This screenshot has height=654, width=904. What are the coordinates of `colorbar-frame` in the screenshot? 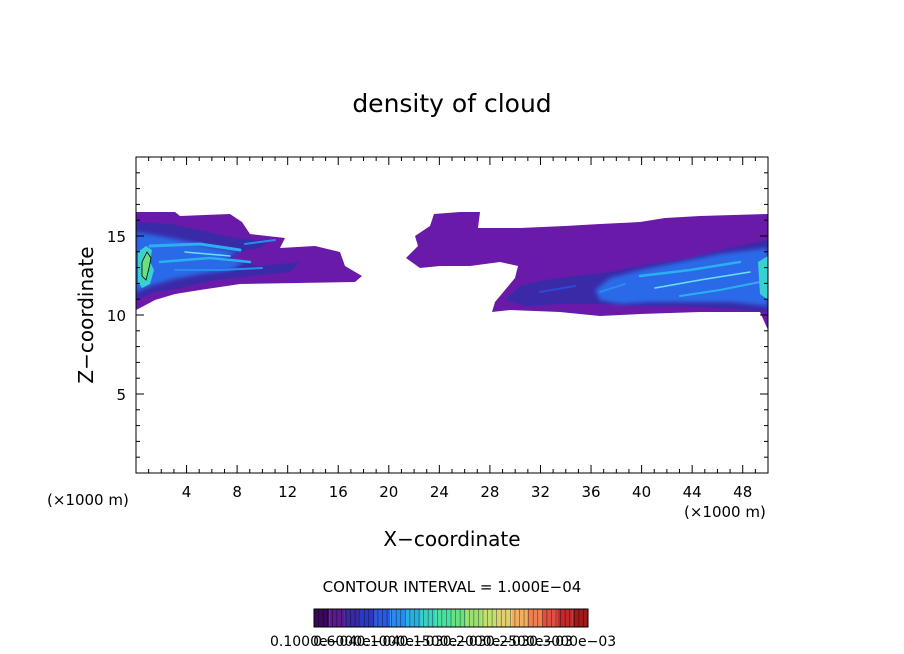 It's located at (451, 618).